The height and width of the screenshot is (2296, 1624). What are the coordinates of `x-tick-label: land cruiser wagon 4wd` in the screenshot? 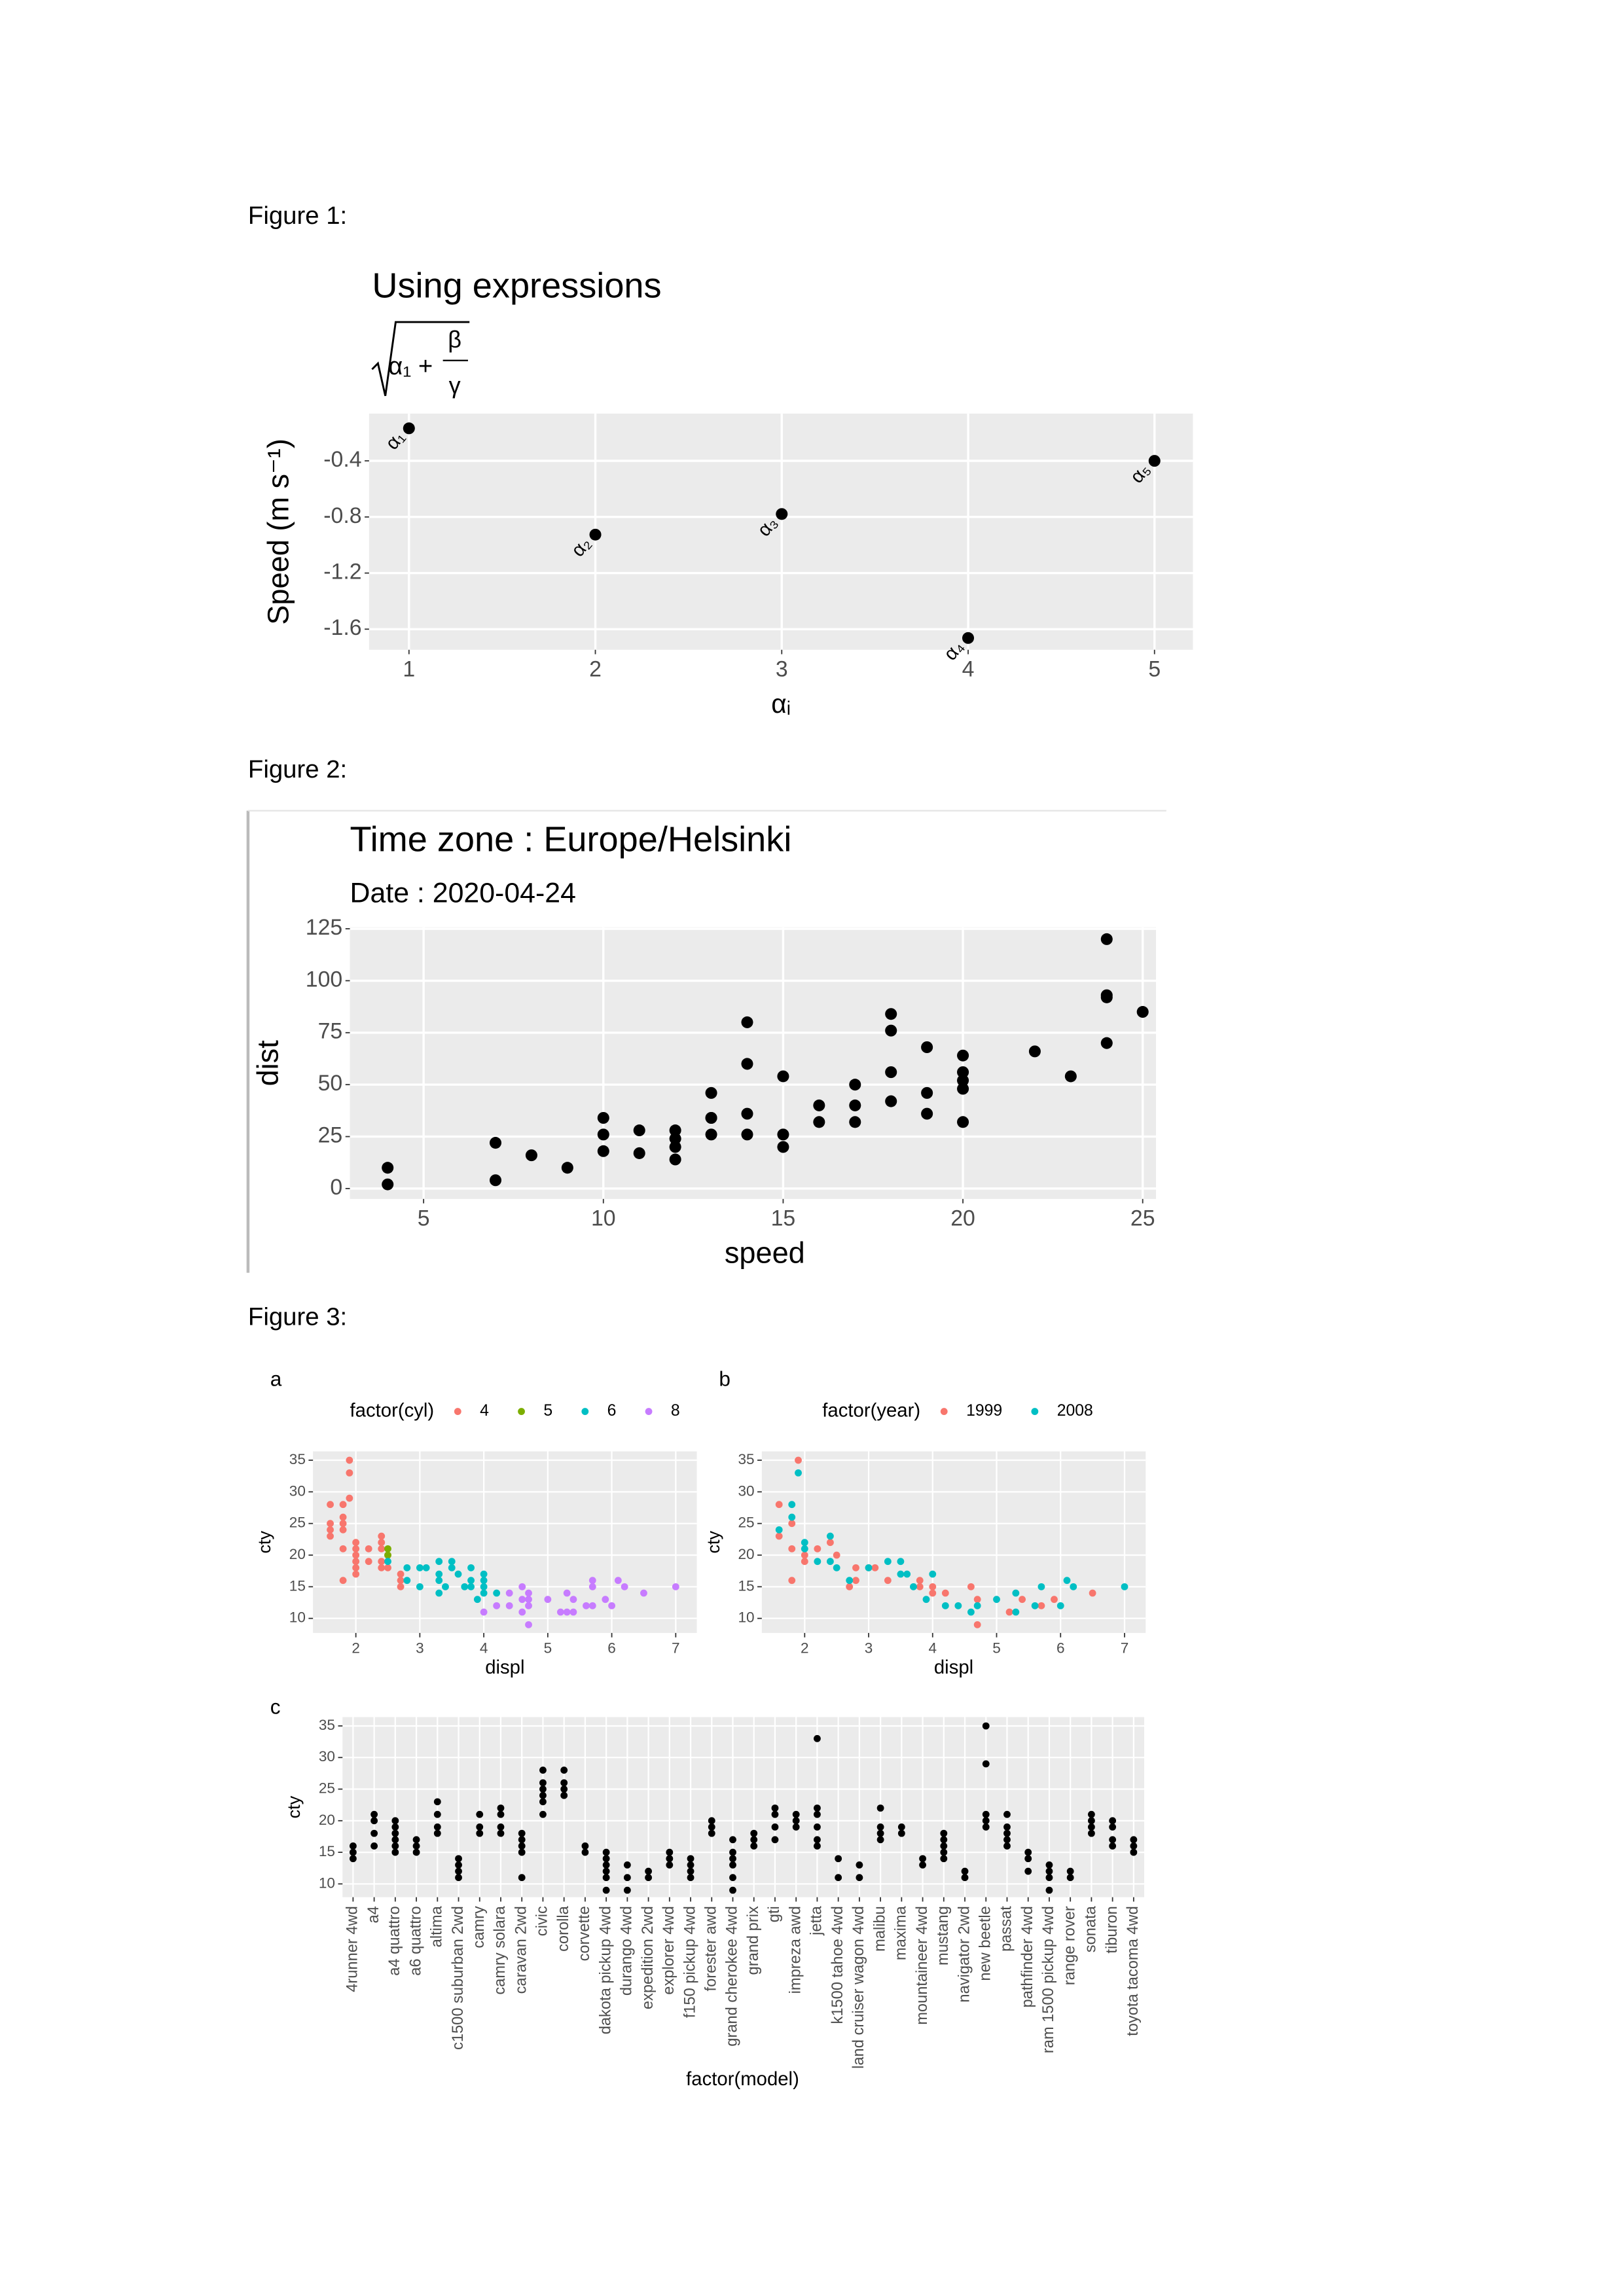 It's located at (858, 1987).